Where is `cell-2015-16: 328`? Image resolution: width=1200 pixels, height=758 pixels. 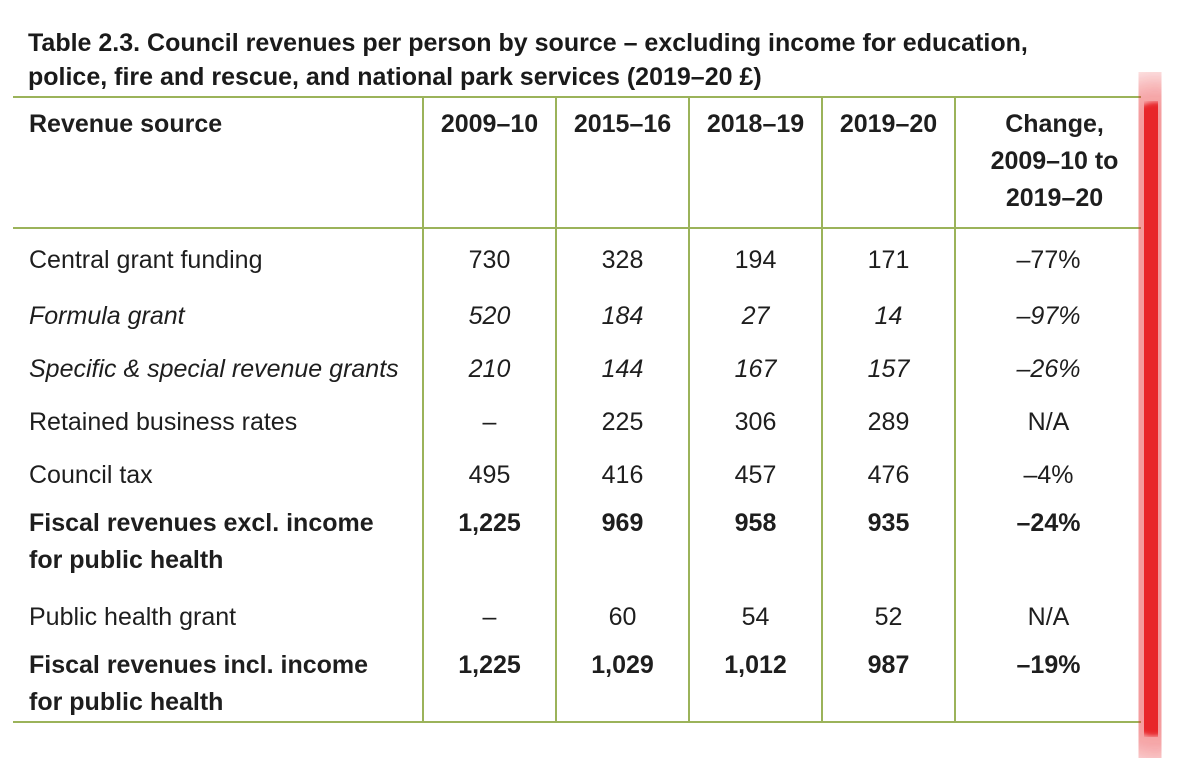
cell-2015-16: 328 is located at coordinates (622, 259).